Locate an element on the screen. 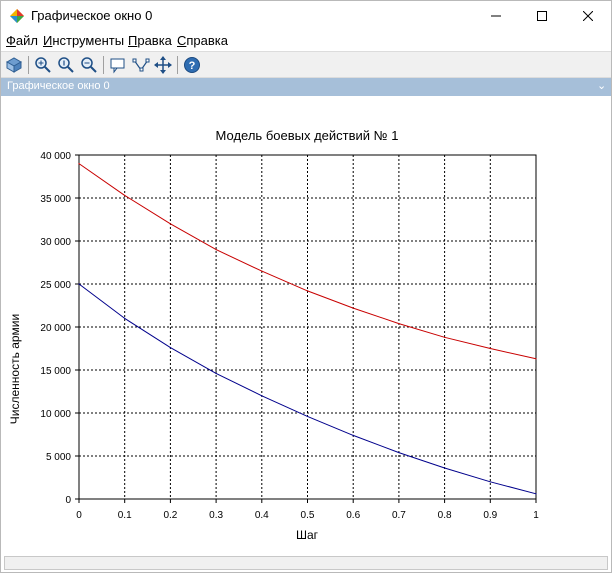  x-tick-label: 0.8 is located at coordinates (445, 515).